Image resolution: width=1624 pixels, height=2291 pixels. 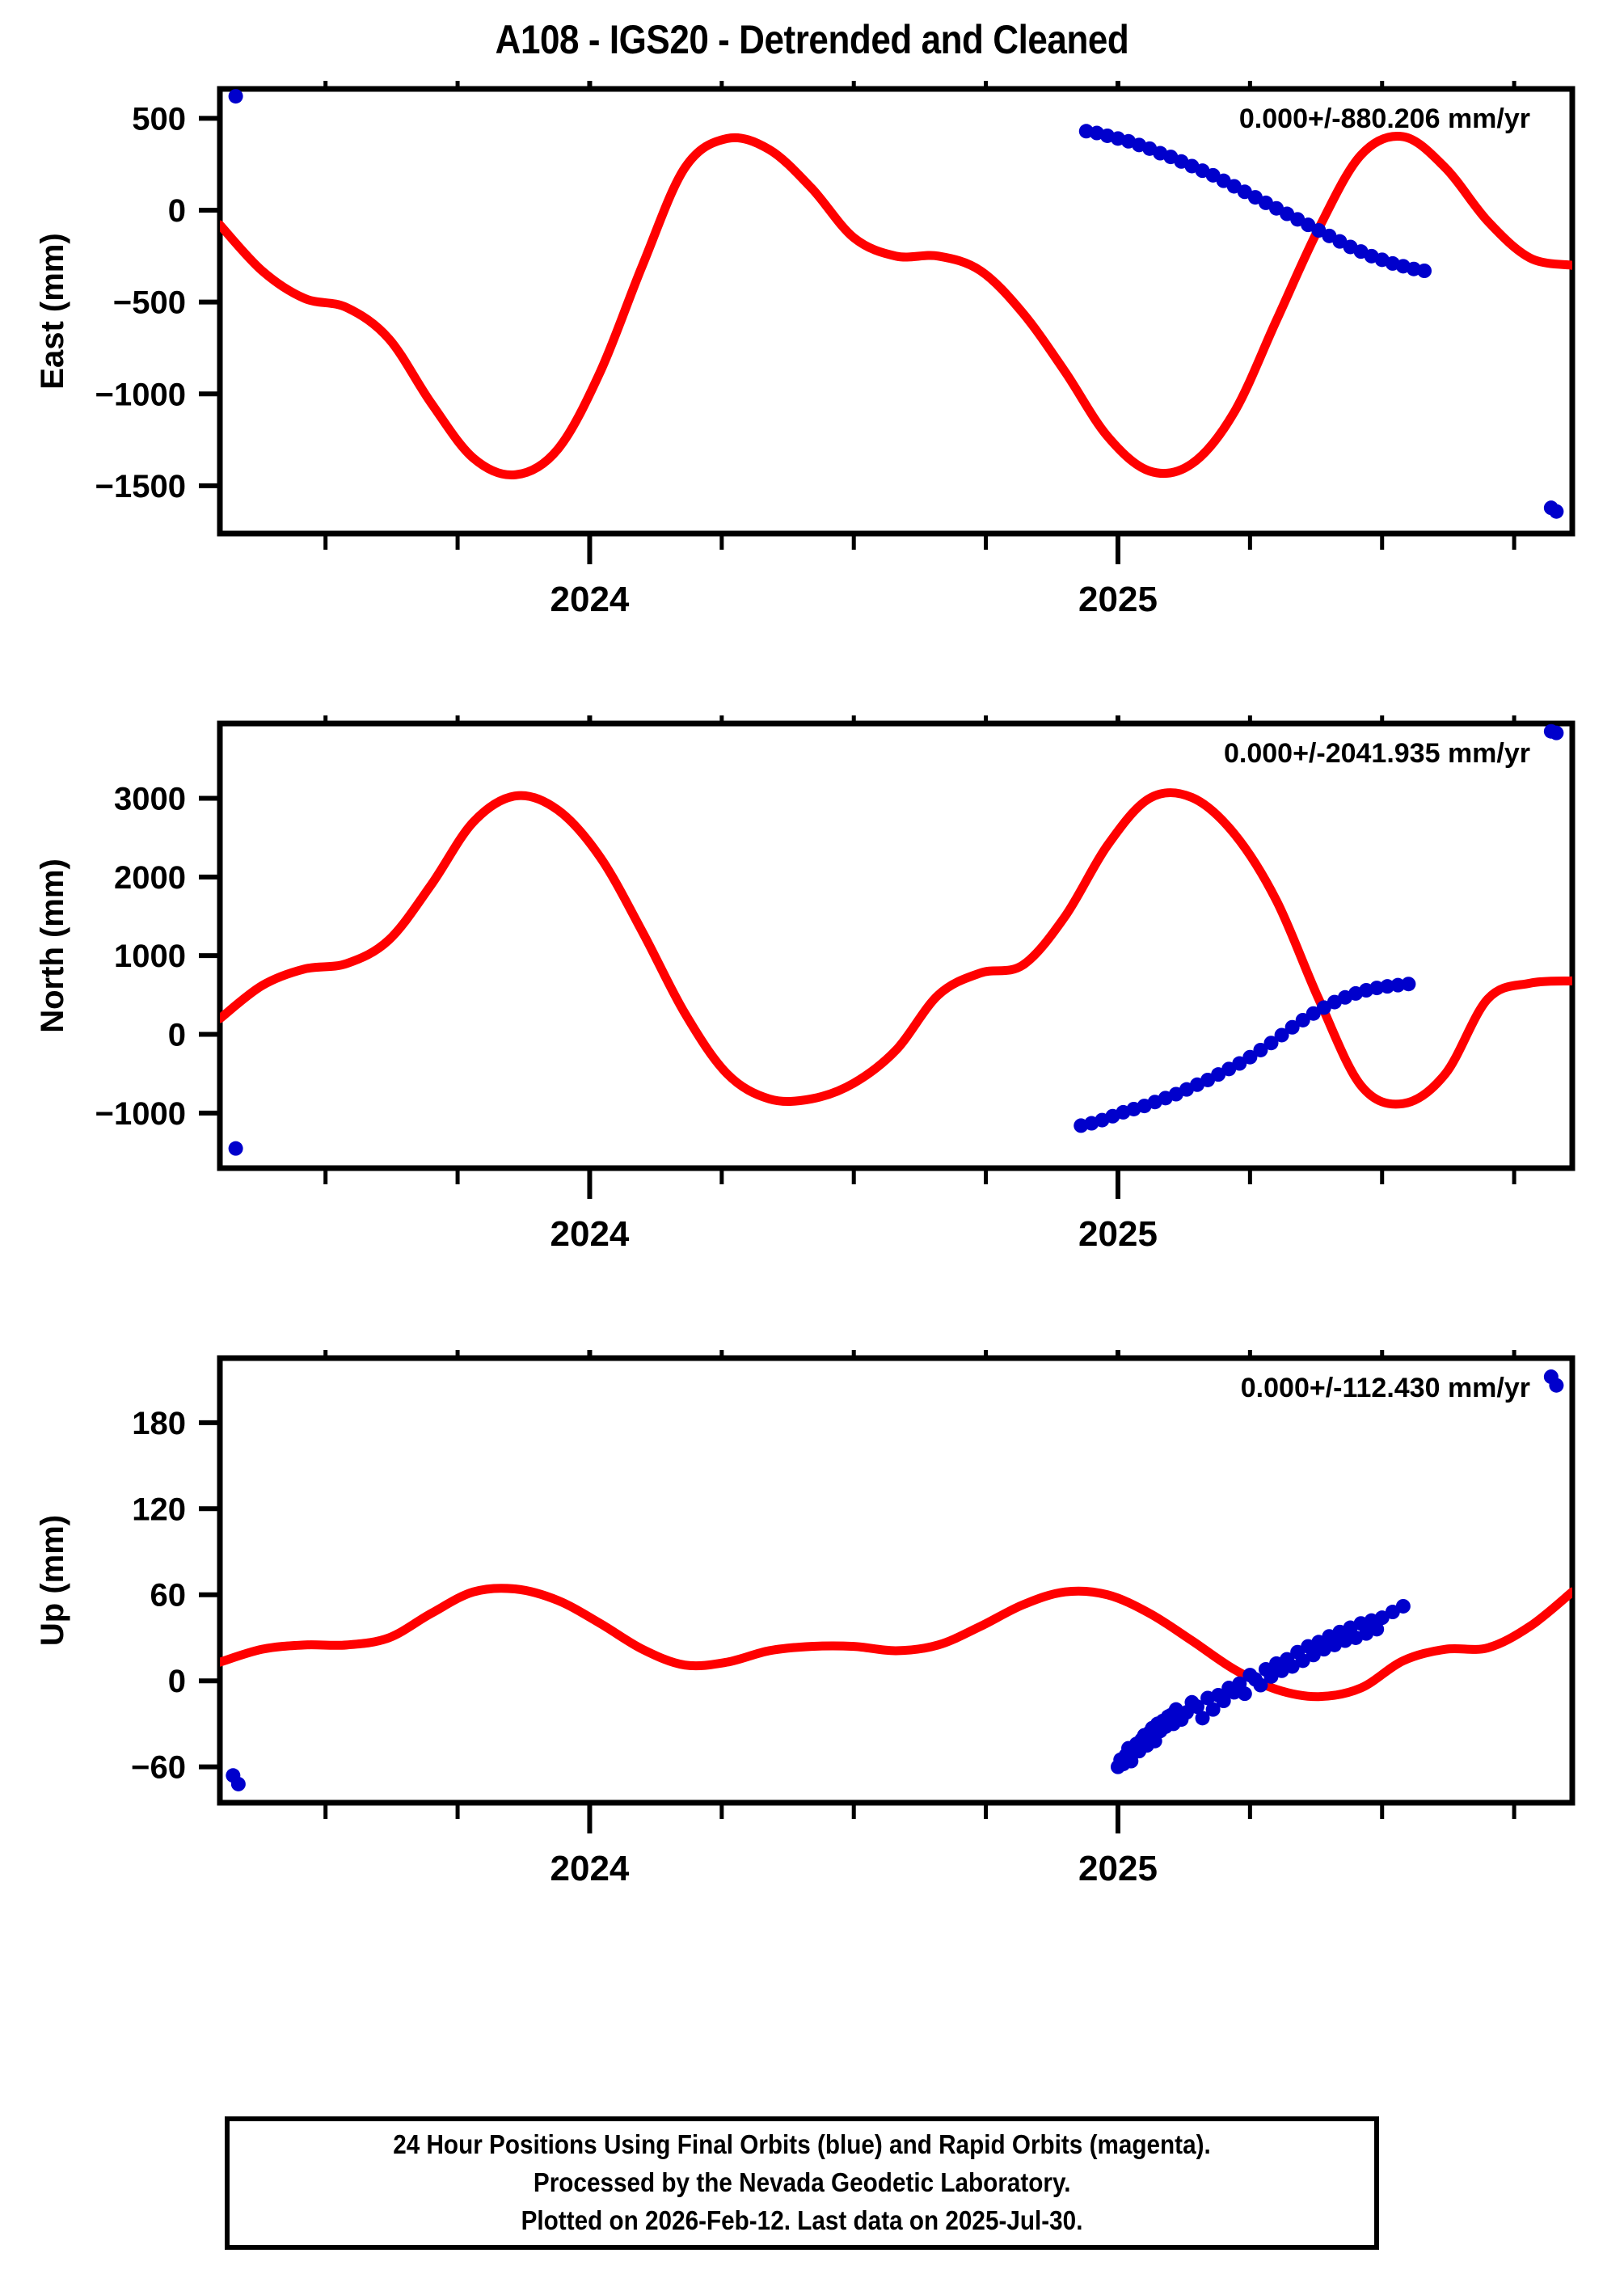 I want to click on rate-annotation: 0.000+/-2041.935 mm/yr, so click(x=1377, y=753).